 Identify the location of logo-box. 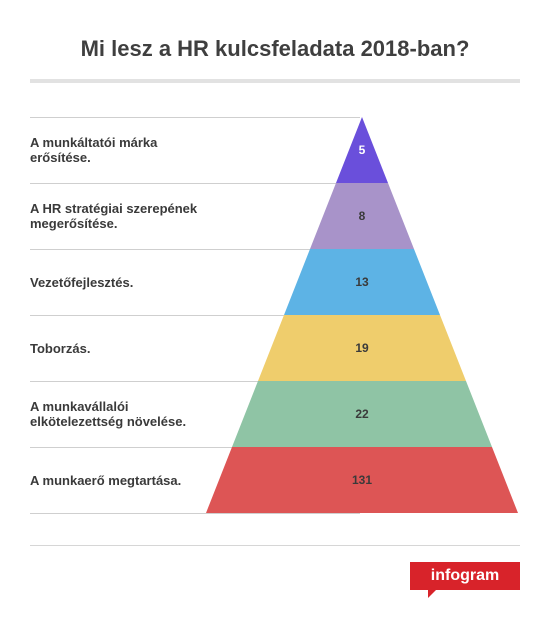
(465, 576).